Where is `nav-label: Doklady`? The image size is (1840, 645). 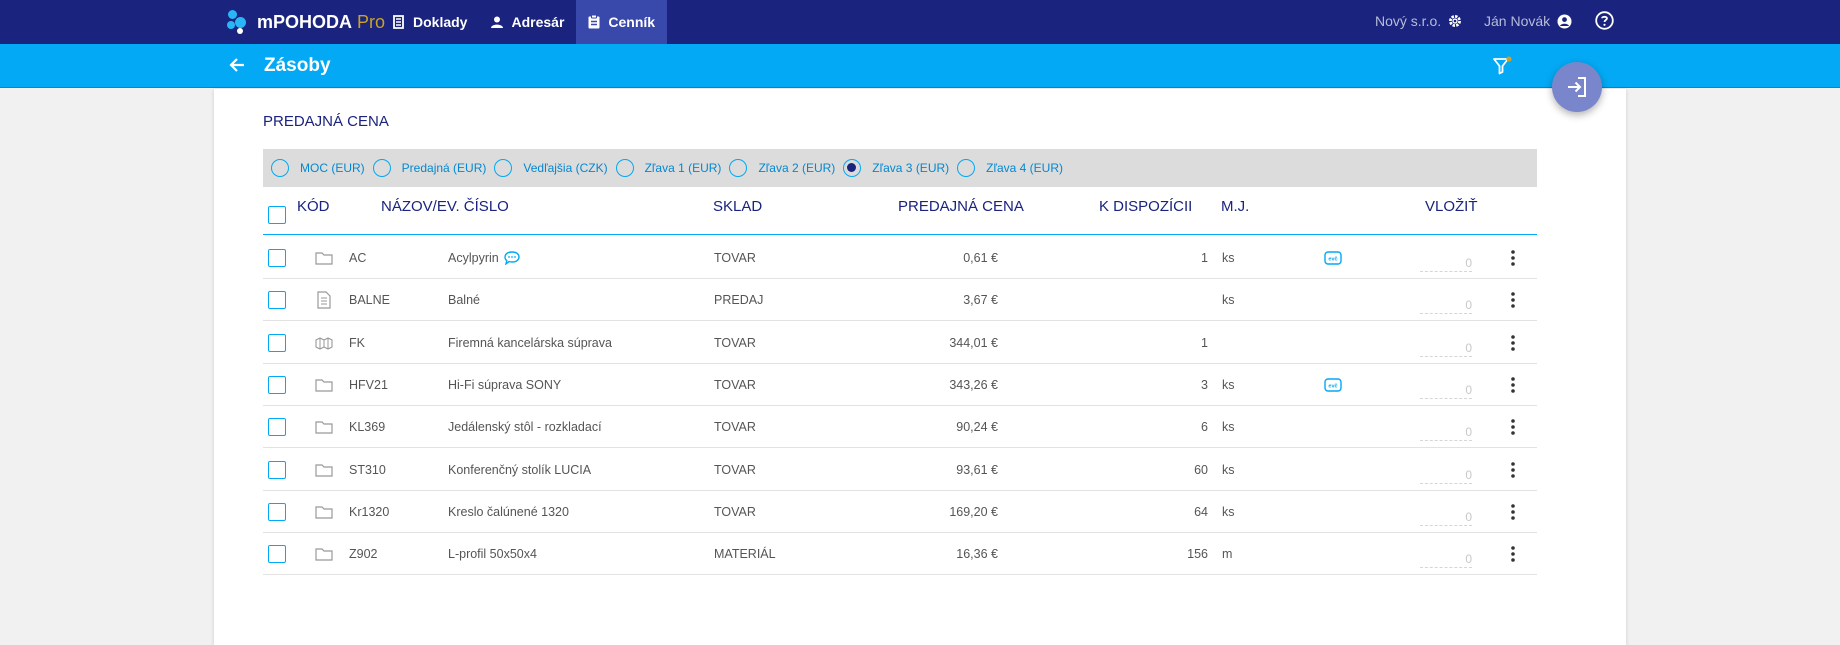 nav-label: Doklady is located at coordinates (440, 22).